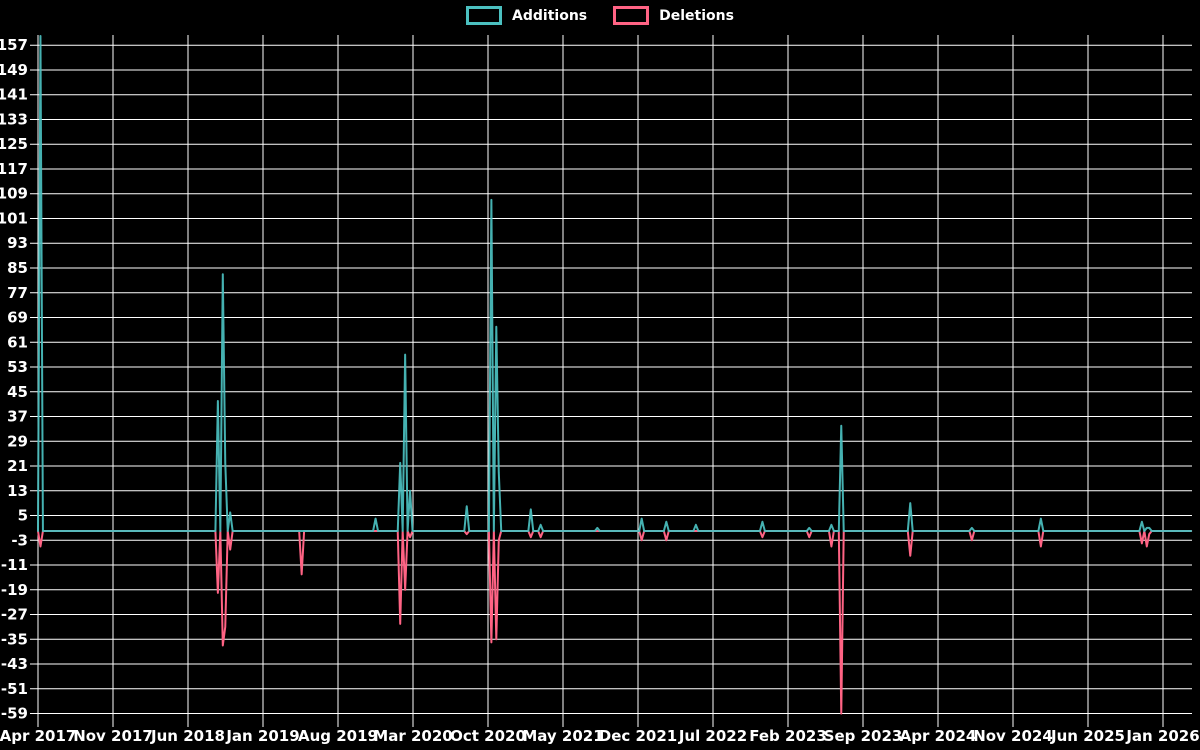 Image resolution: width=1200 pixels, height=750 pixels. I want to click on y-axis-tick-label: 149, so click(14, 70).